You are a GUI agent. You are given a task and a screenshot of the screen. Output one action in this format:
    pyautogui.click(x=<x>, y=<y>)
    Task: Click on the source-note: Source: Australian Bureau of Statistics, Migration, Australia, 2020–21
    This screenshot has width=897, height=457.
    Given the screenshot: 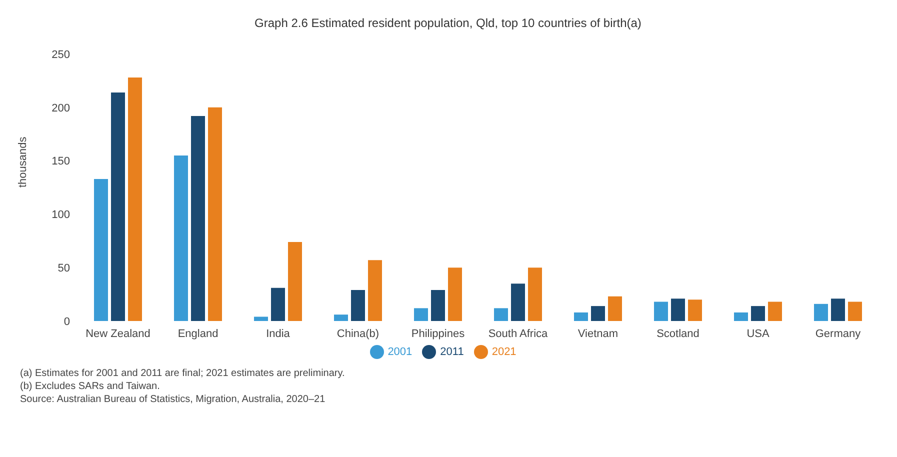 What is the action you would take?
    pyautogui.click(x=173, y=399)
    